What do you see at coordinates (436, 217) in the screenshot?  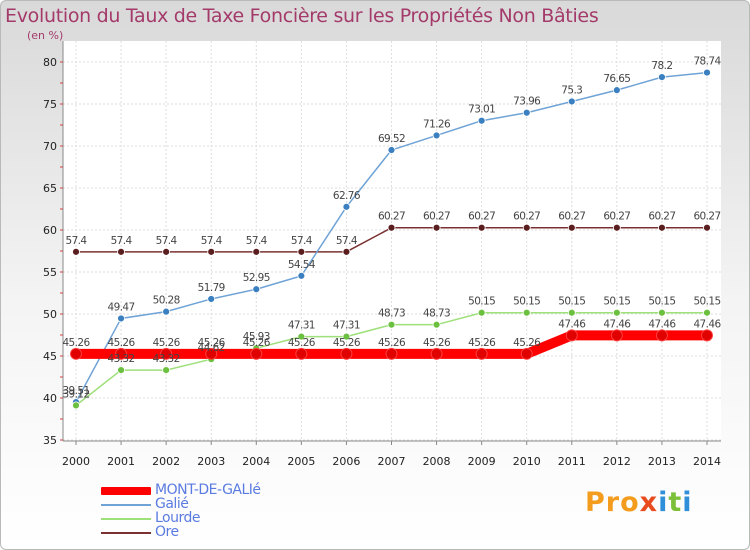 I see `data-label-ore-2008: 60.27` at bounding box center [436, 217].